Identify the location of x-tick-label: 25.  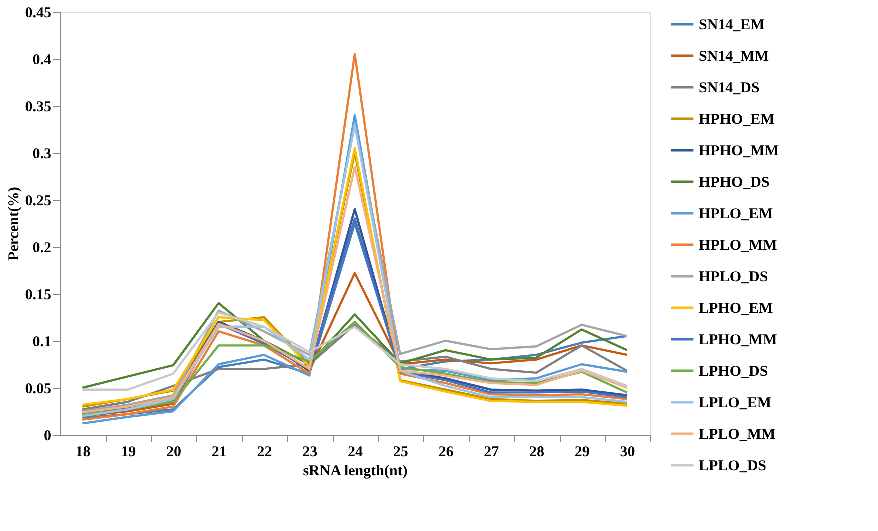
(400, 452).